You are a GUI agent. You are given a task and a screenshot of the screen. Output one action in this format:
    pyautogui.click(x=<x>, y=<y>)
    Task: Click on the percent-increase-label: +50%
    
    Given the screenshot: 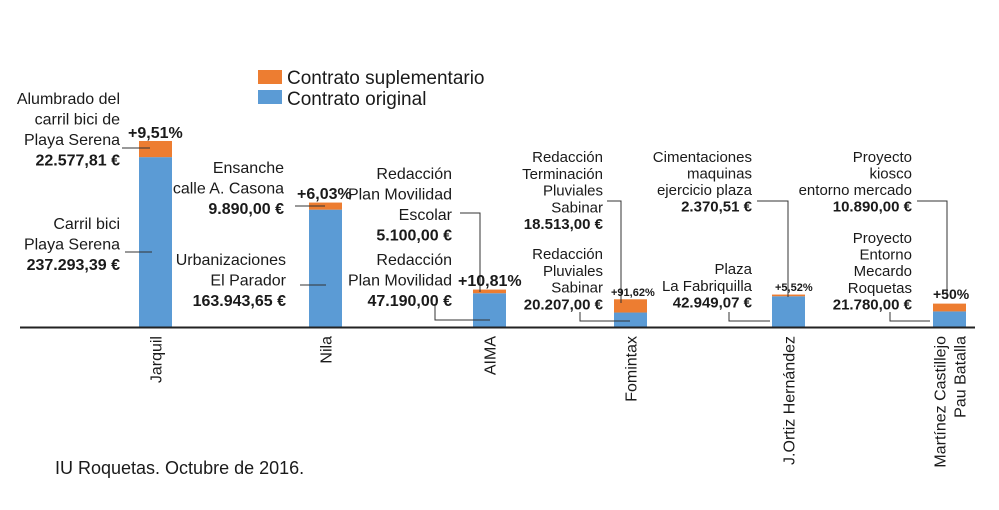 What is the action you would take?
    pyautogui.click(x=951, y=294)
    